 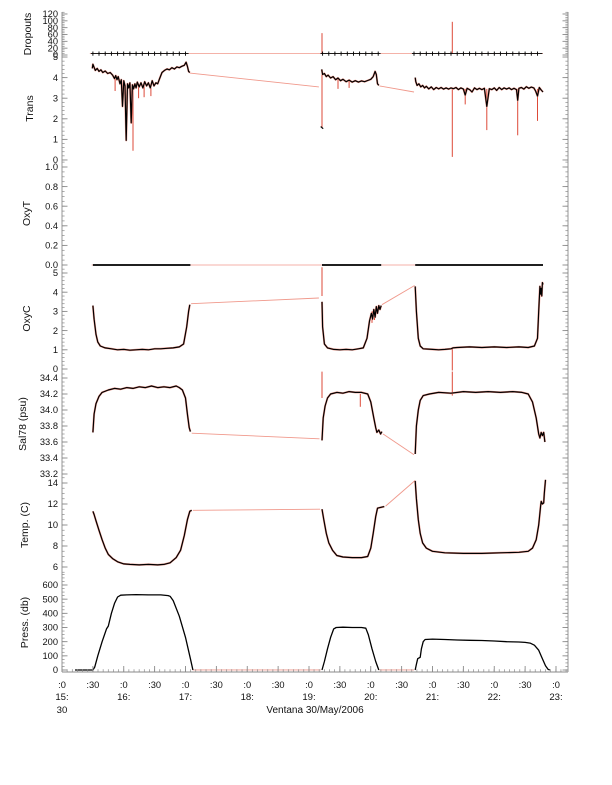 I want to click on y-tick-label: 60, so click(x=53, y=35).